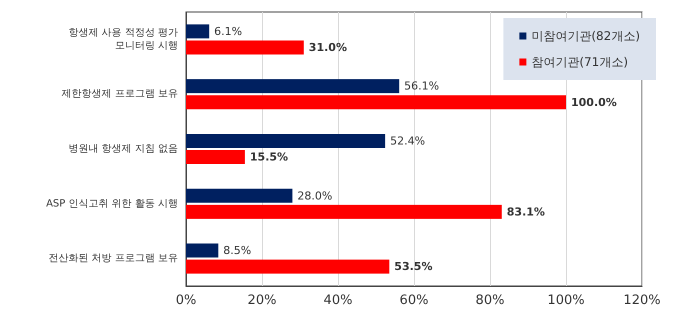 The height and width of the screenshot is (324, 680). Describe the element at coordinates (408, 141) in the screenshot. I see `data-label: 52.4%` at that location.